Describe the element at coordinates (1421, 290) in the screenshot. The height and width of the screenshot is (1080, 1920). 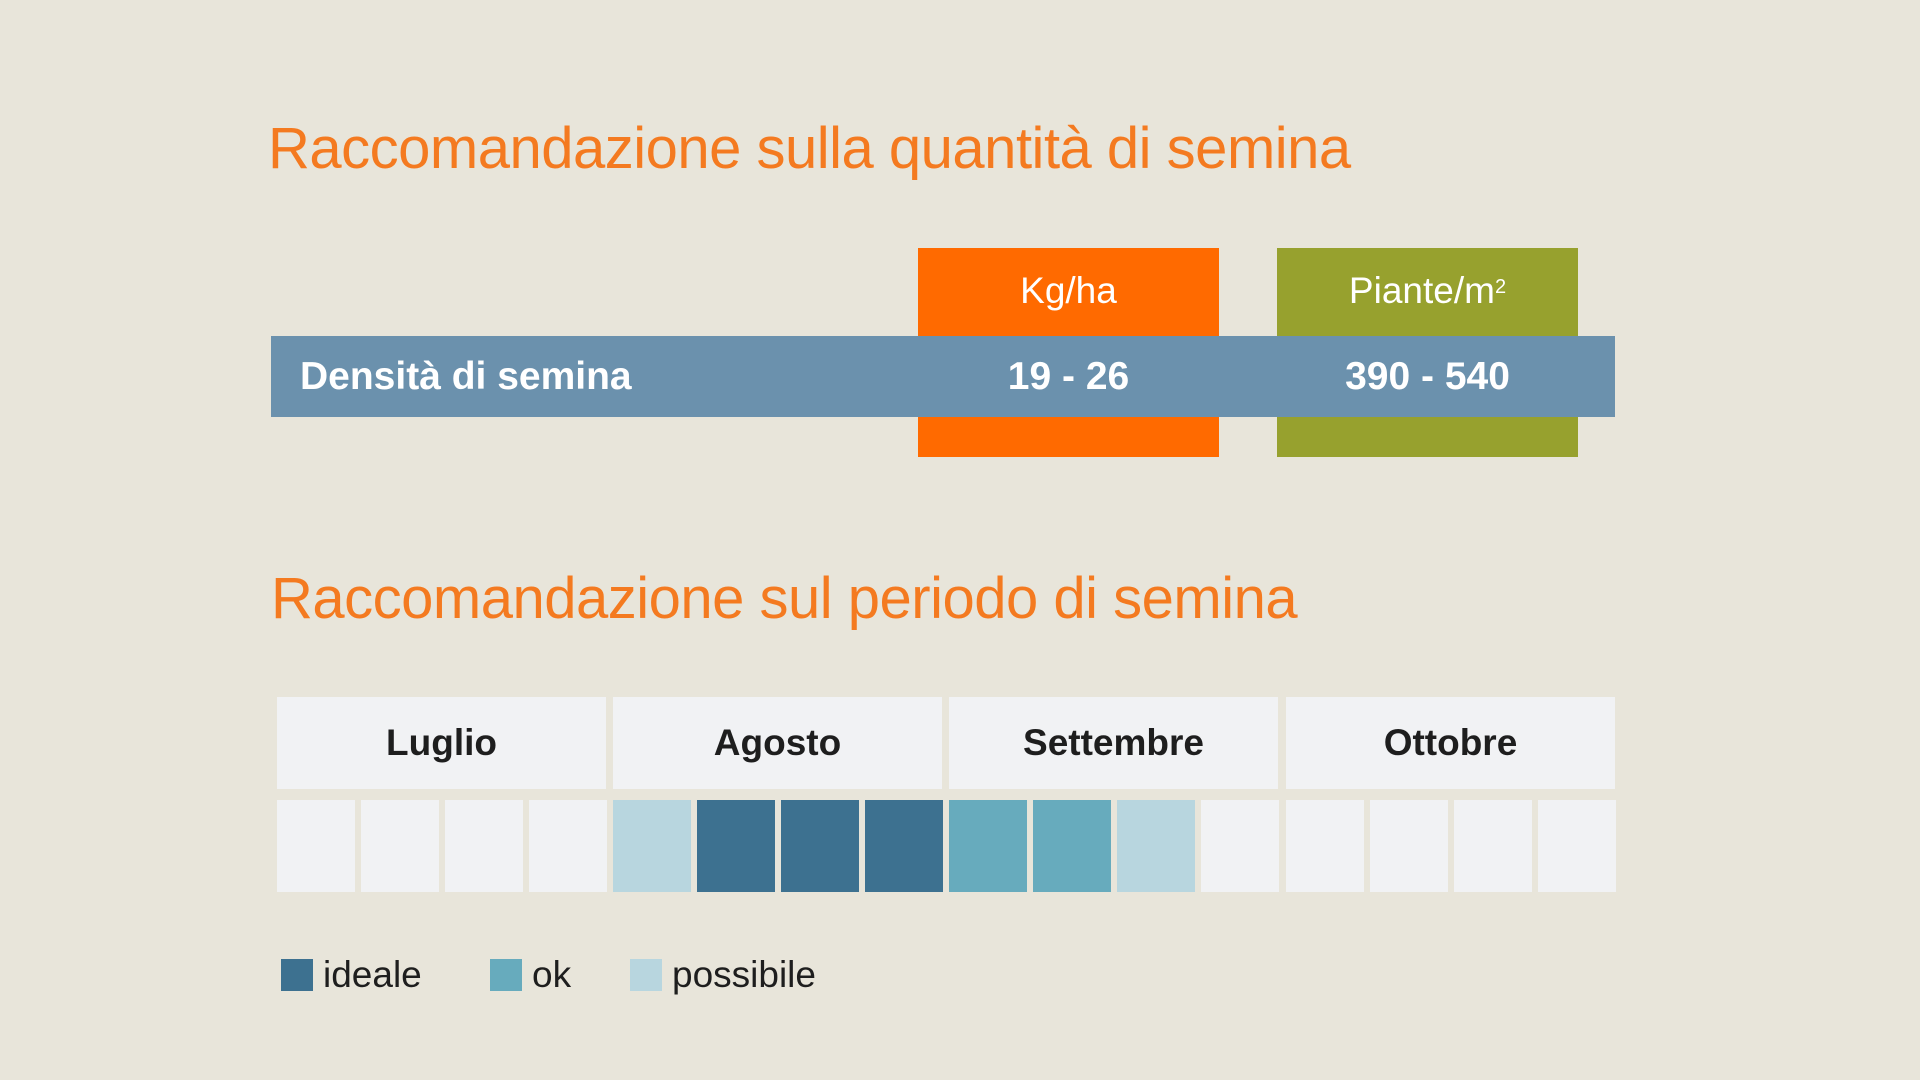
I see `piante-header-label: Piante/m` at that location.